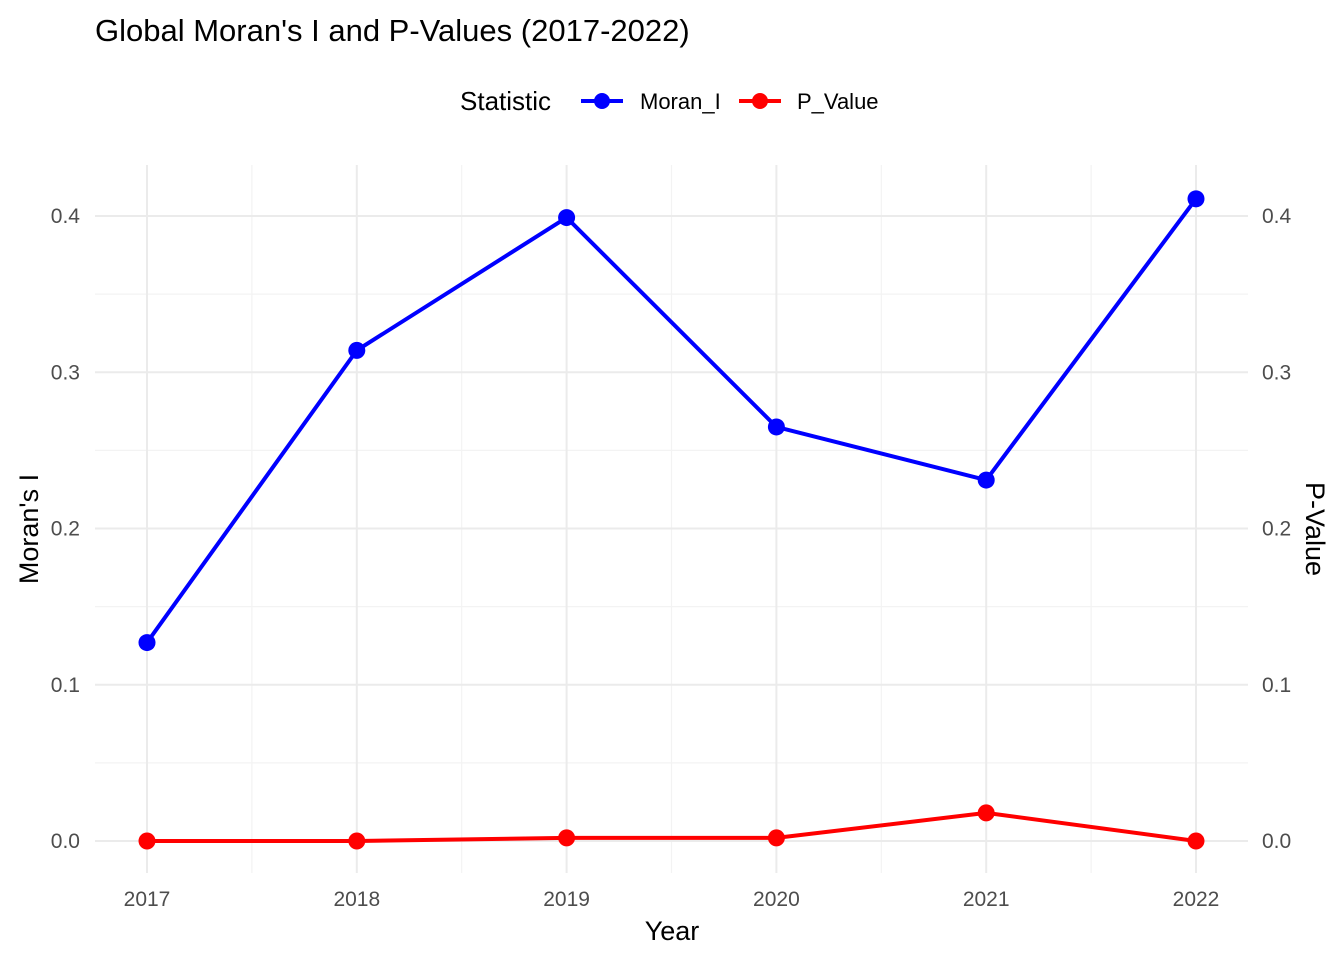  What do you see at coordinates (760, 101) in the screenshot?
I see `legend-key-point-pvalue` at bounding box center [760, 101].